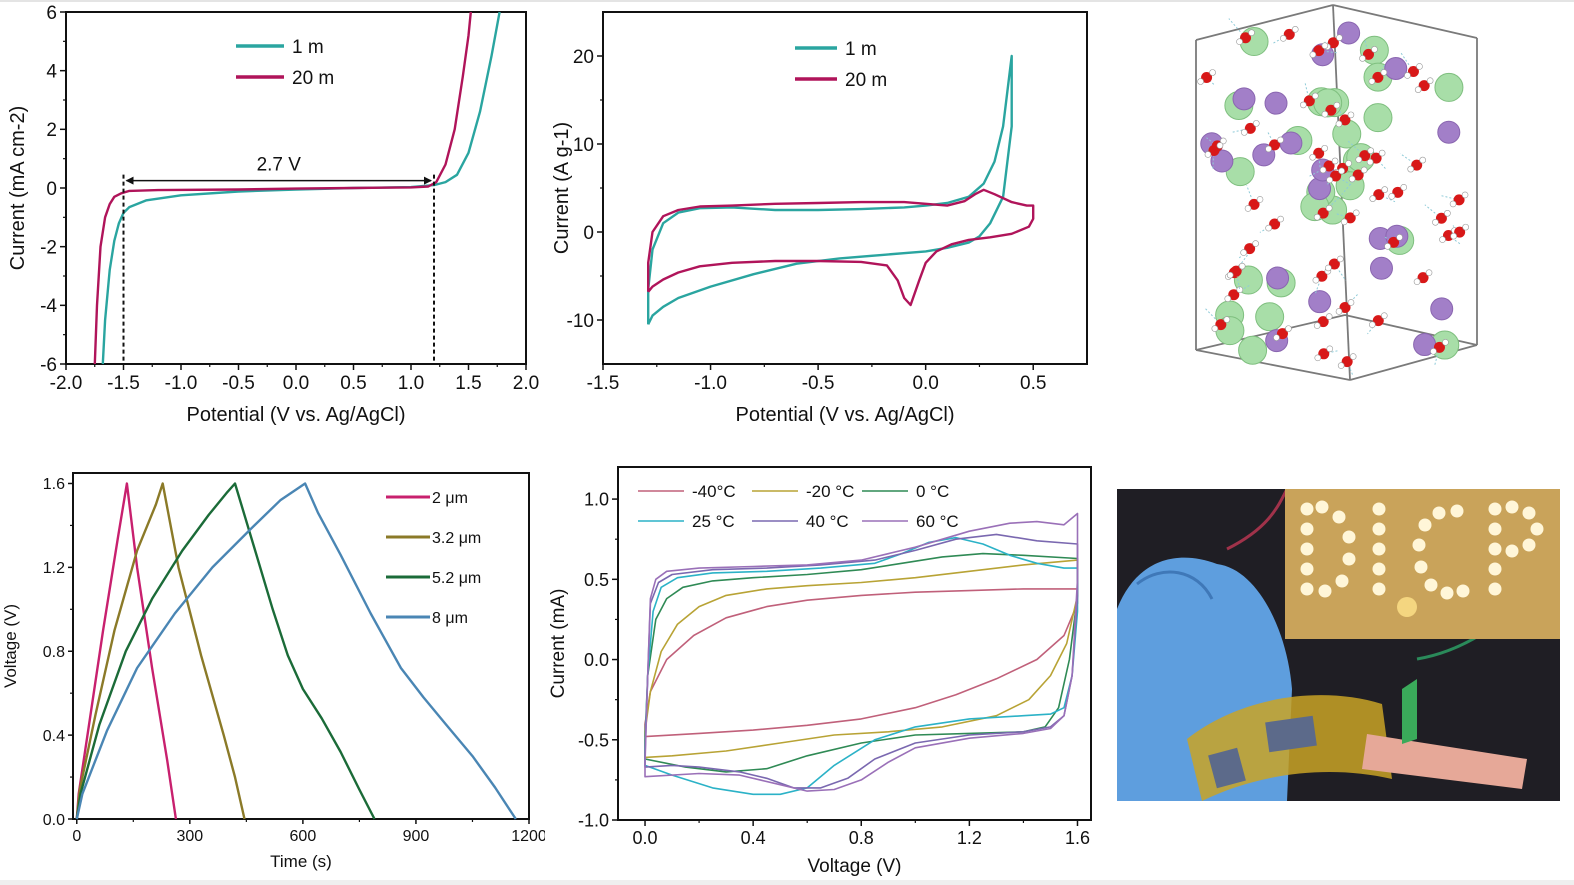  Describe the element at coordinates (296, 383) in the screenshot. I see `x-tick-label: 0.0` at that location.